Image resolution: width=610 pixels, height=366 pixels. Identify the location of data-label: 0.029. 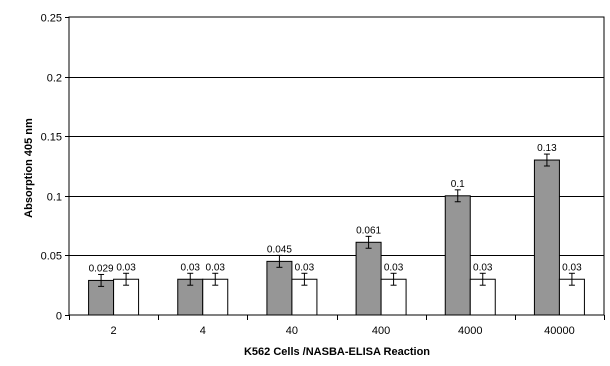
(101, 268).